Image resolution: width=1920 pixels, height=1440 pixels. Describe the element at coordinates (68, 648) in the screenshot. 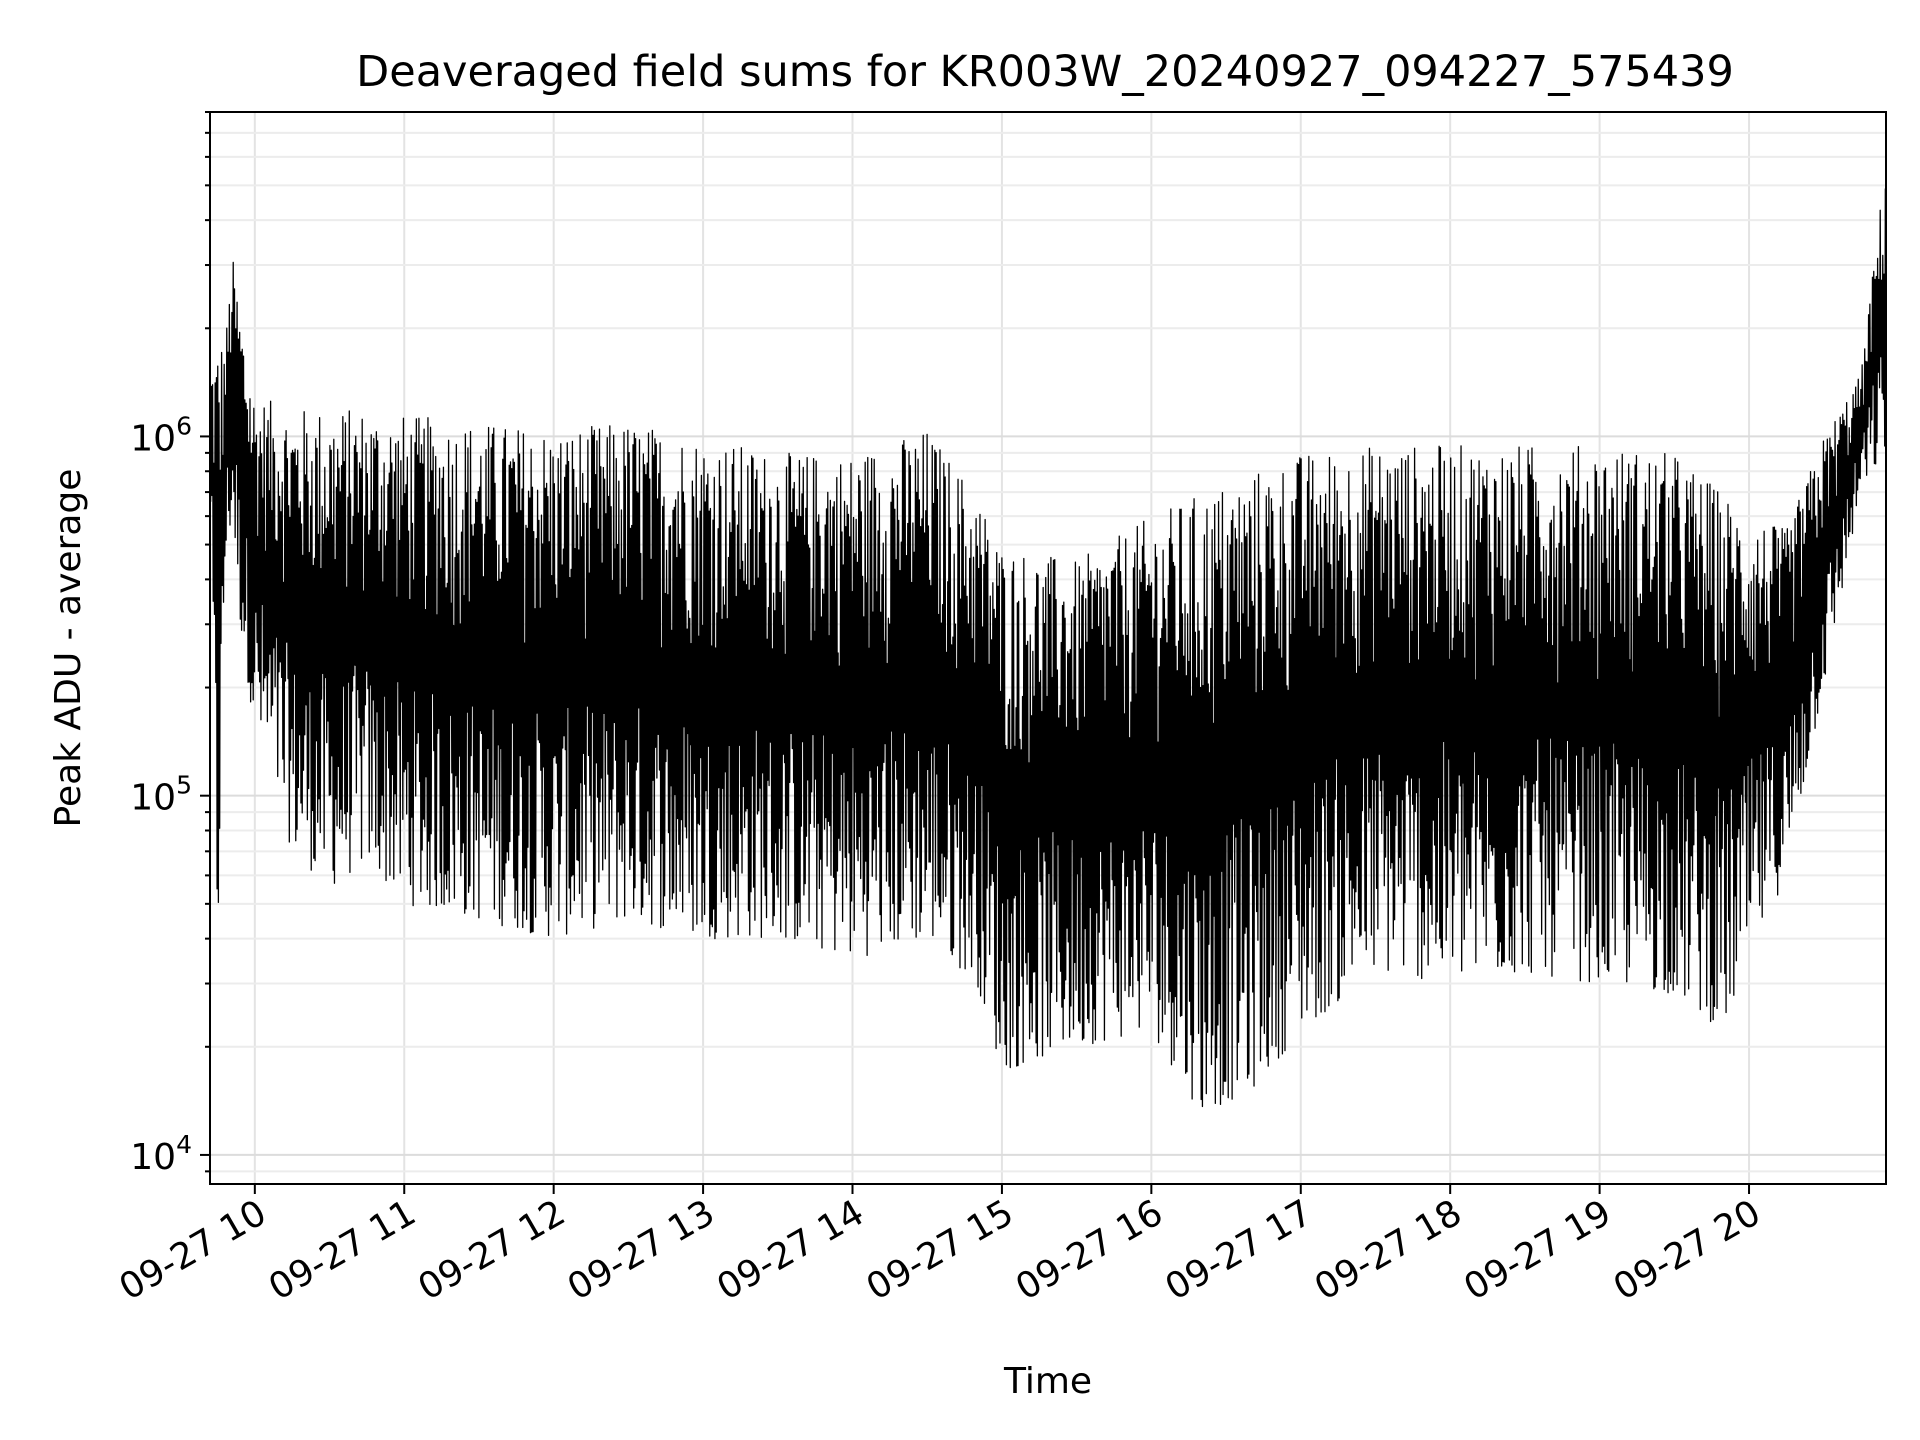

I see `y-axis-label: Peak ADU - average` at that location.